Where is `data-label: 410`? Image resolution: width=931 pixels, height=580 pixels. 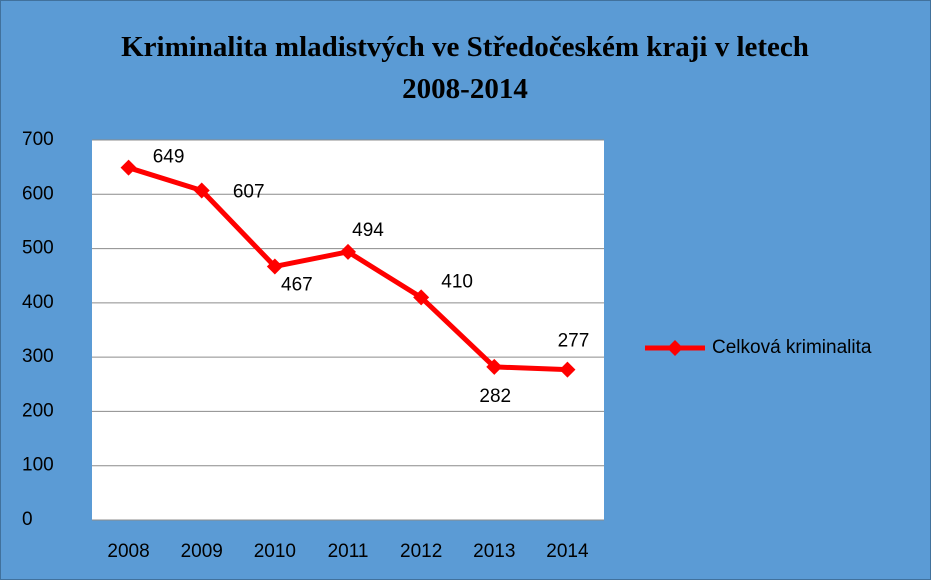
data-label: 410 is located at coordinates (457, 281).